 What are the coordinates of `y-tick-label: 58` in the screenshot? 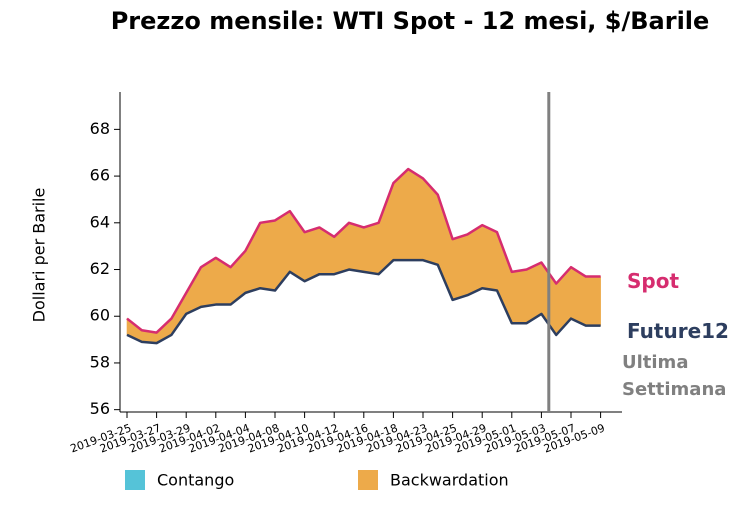 It's located at (100, 361).